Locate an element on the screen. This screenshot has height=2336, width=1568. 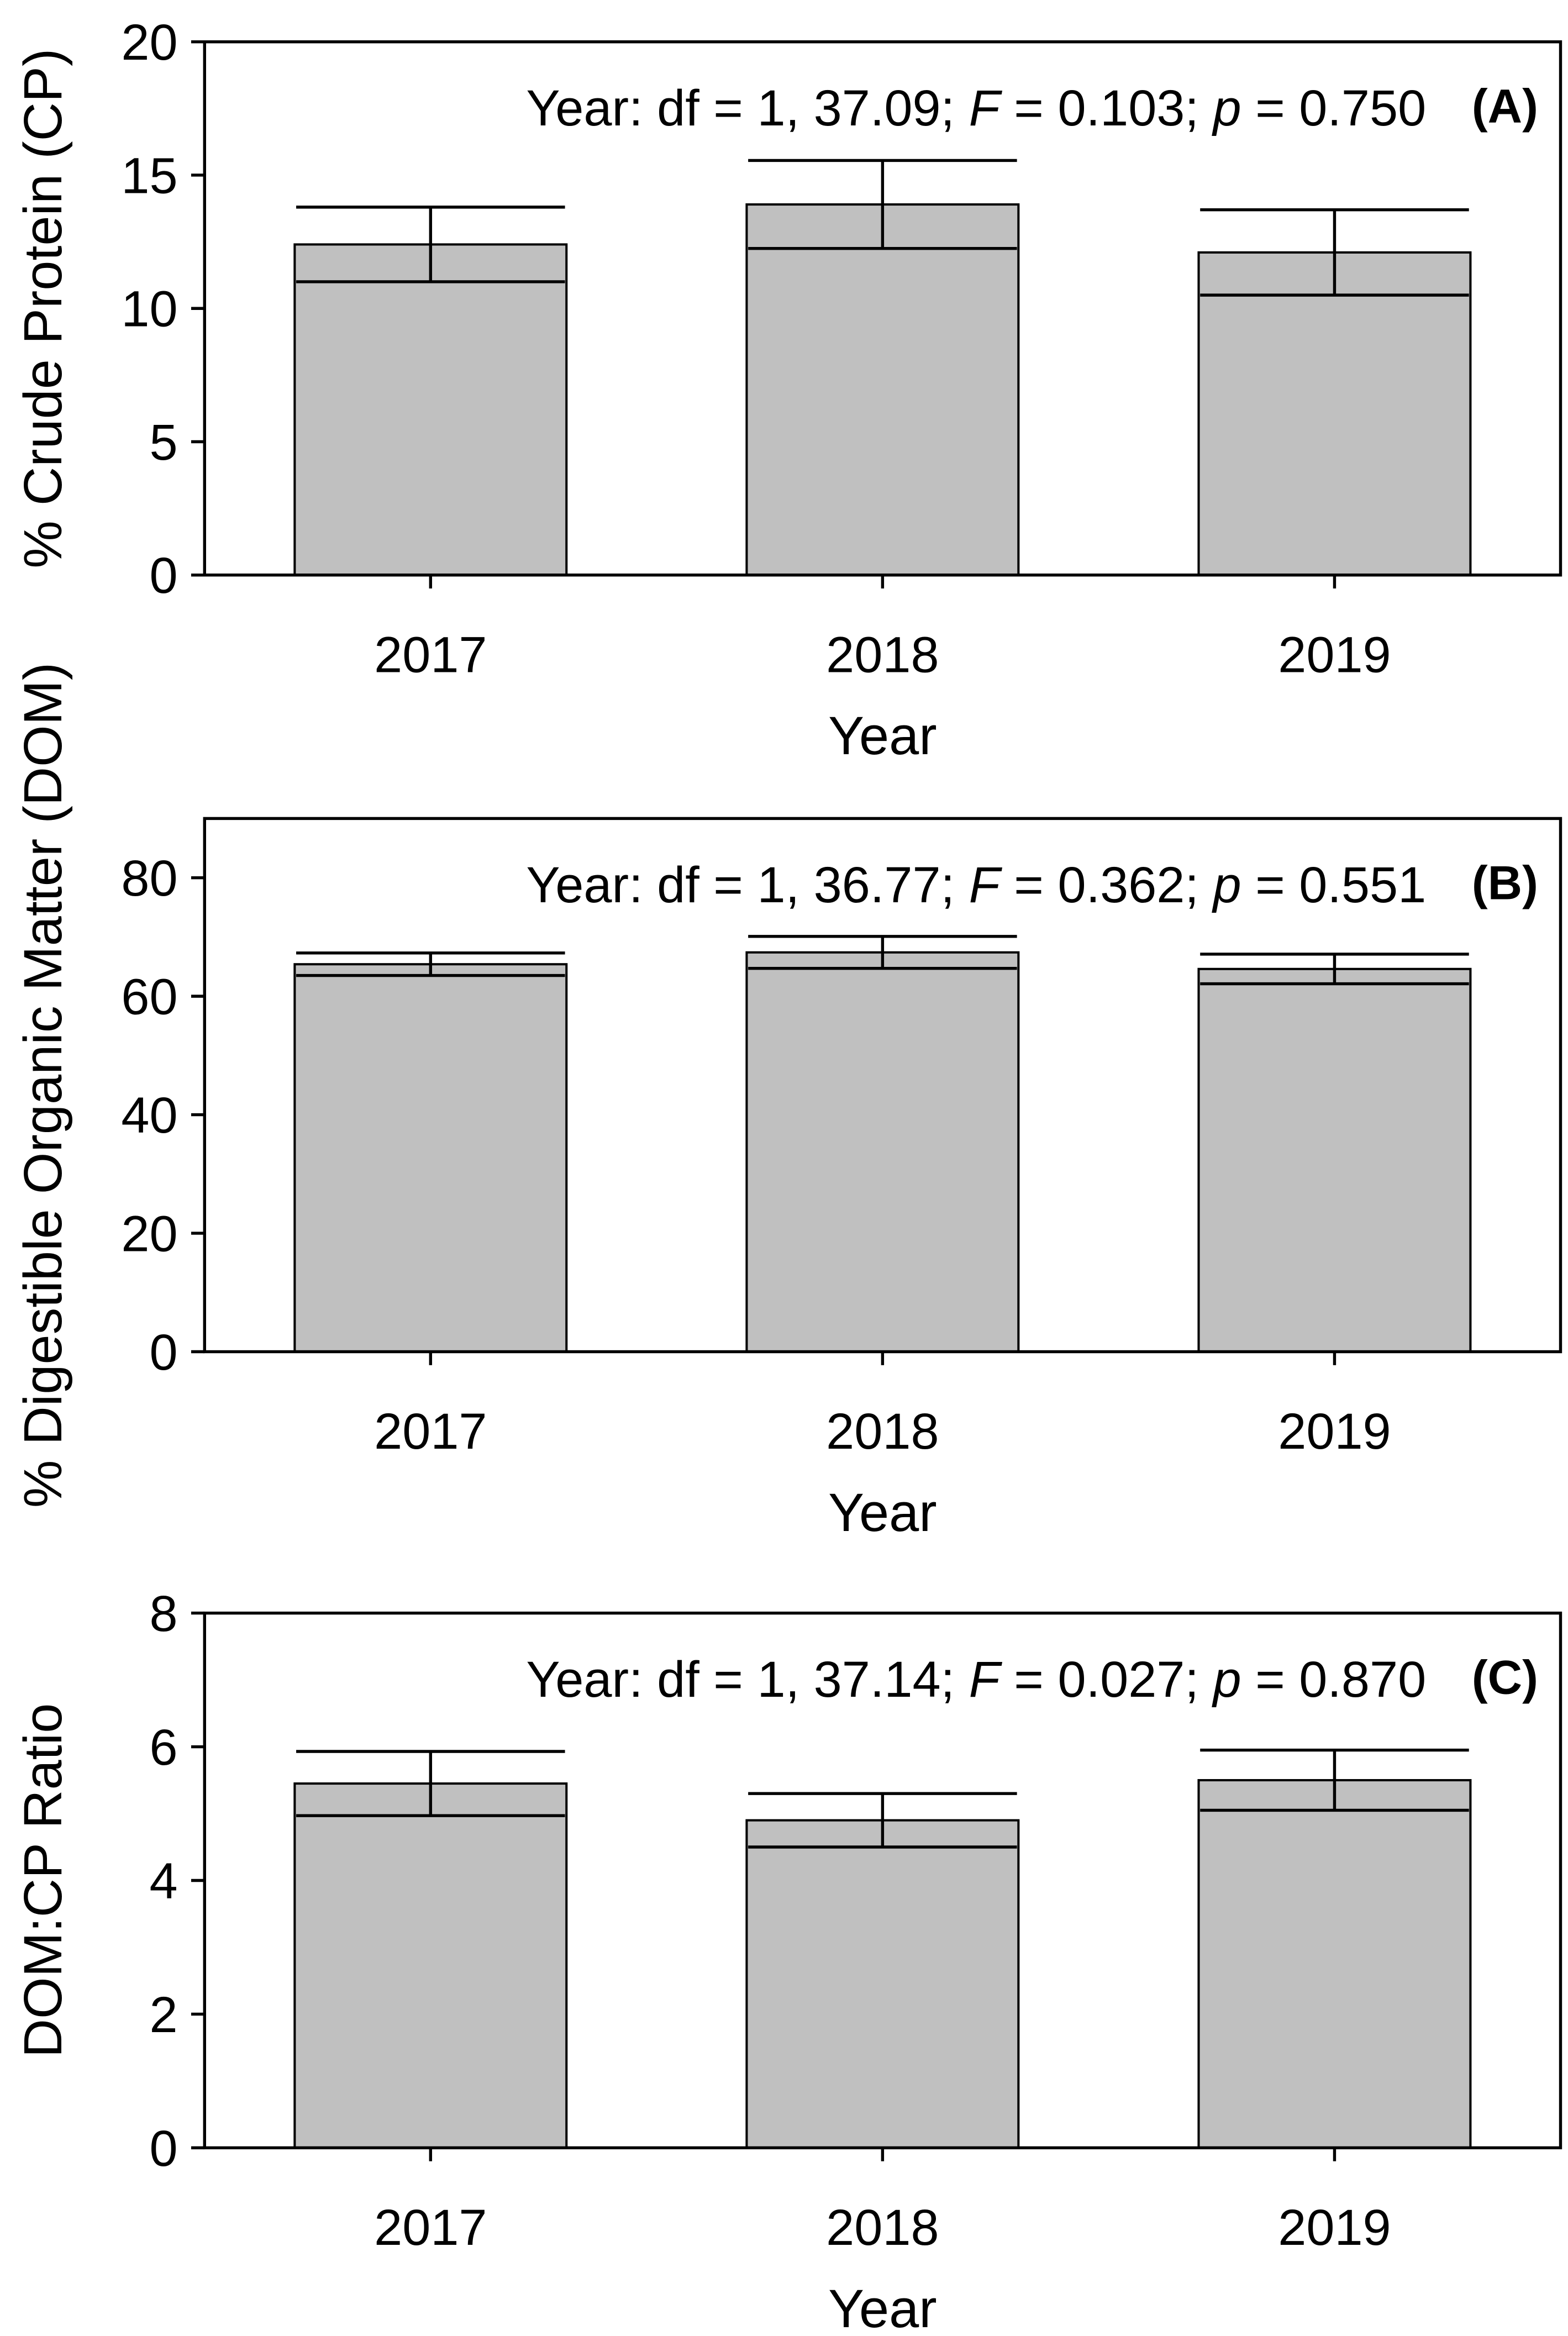
annotation-part: Year: df = 1, 36.77; is located at coordinates (747, 885).